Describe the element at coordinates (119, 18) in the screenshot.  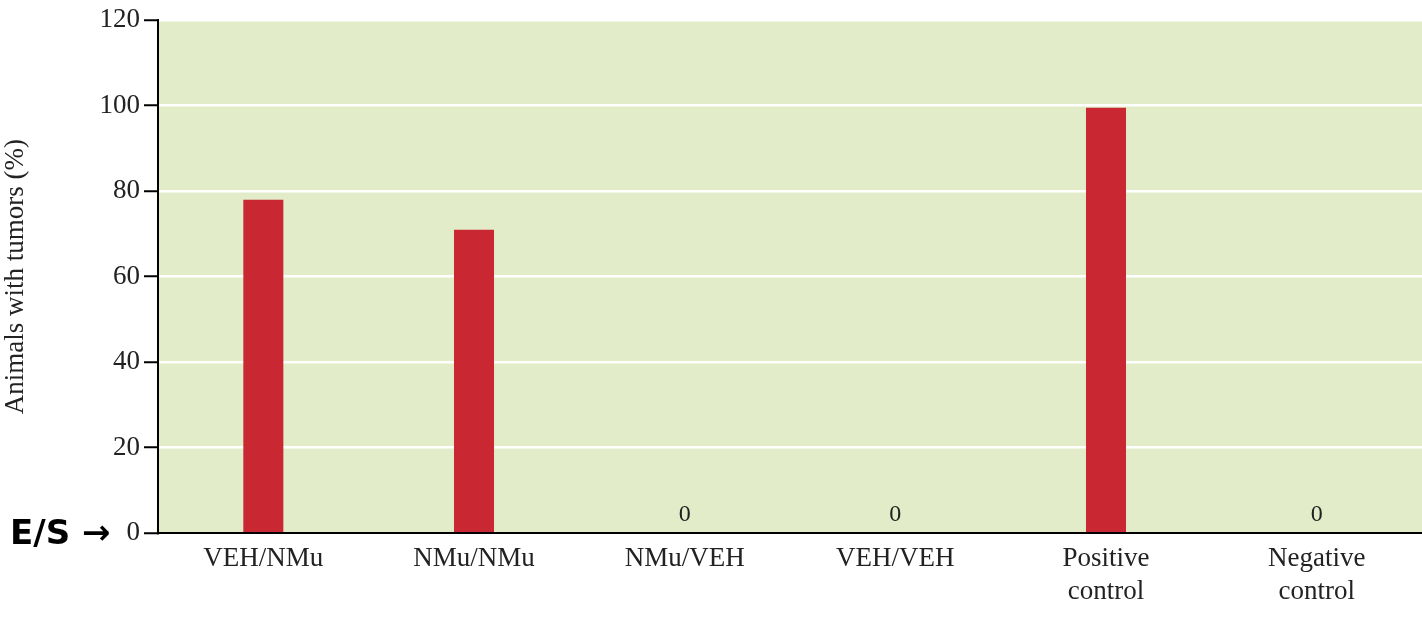
I see `y-tick-label: 120` at that location.